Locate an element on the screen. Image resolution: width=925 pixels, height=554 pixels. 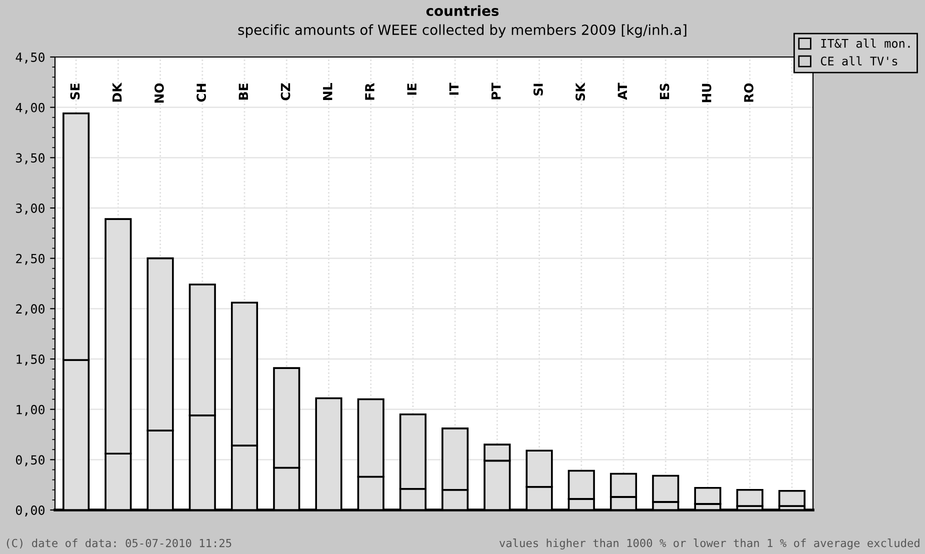
y-tick-label: 4,50 is located at coordinates (30, 58).